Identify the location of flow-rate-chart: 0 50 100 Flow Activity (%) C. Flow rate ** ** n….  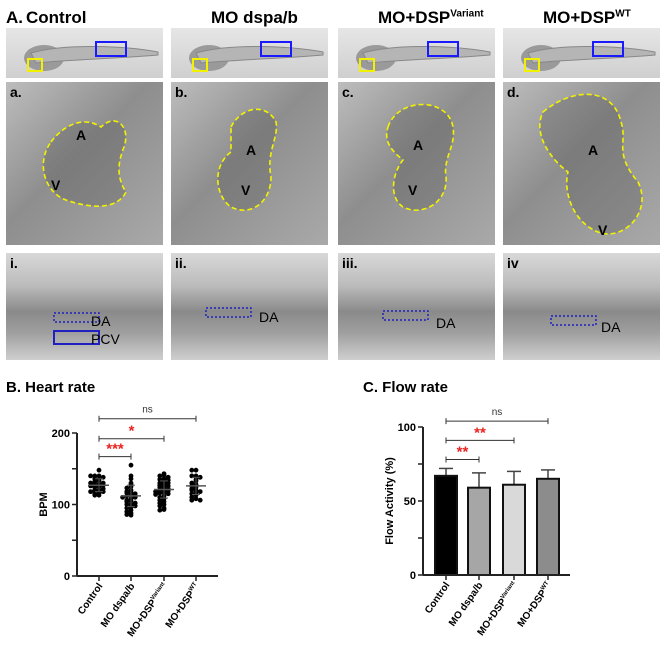
(466, 508).